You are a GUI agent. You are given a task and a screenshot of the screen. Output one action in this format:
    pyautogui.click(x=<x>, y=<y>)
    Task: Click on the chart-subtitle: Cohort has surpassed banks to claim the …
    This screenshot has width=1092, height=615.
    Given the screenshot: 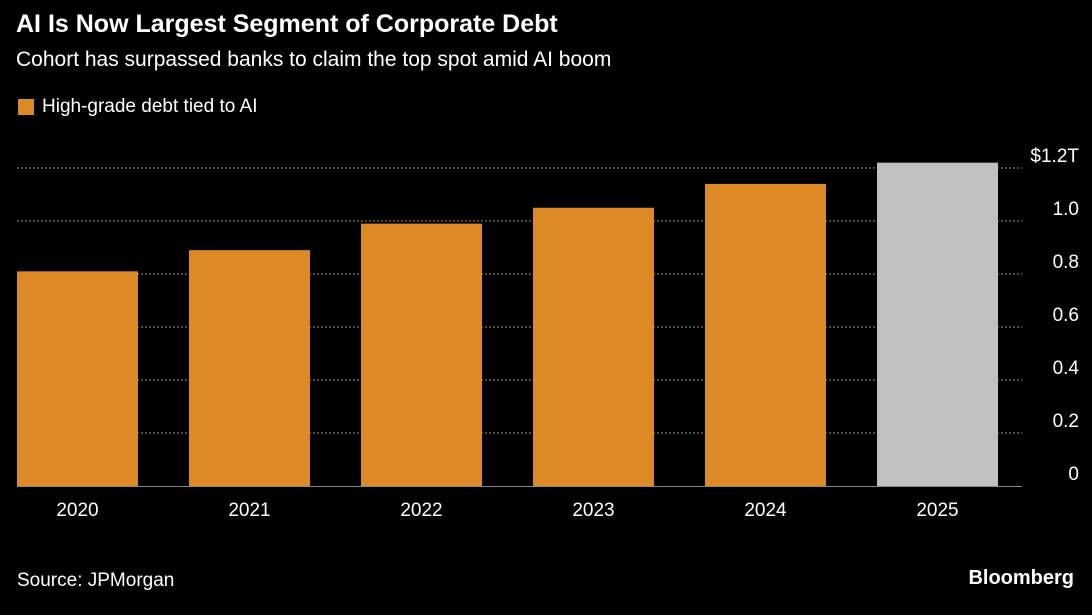 What is the action you would take?
    pyautogui.click(x=314, y=59)
    